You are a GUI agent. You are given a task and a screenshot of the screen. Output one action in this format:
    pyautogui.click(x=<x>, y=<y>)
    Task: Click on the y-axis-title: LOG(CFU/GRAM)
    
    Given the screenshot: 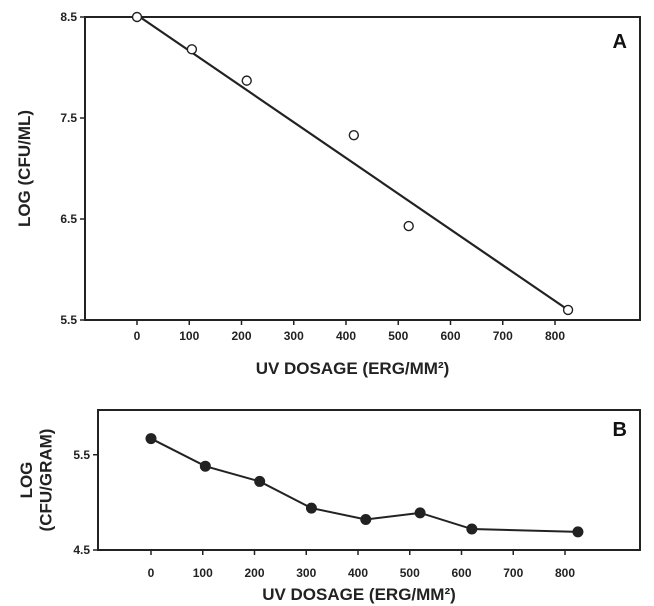 What is the action you would take?
    pyautogui.click(x=36, y=480)
    